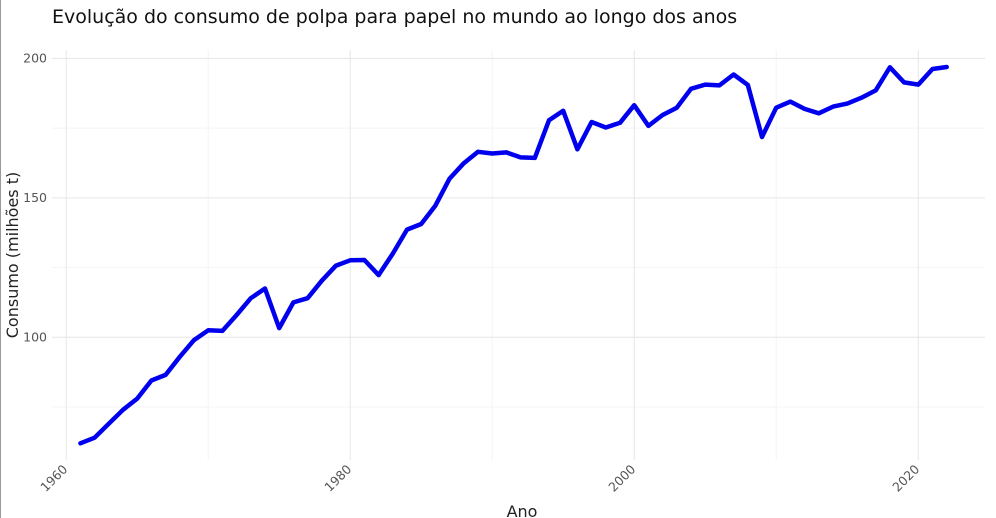 The width and height of the screenshot is (996, 518). What do you see at coordinates (0, 259) in the screenshot?
I see `window-left-border` at bounding box center [0, 259].